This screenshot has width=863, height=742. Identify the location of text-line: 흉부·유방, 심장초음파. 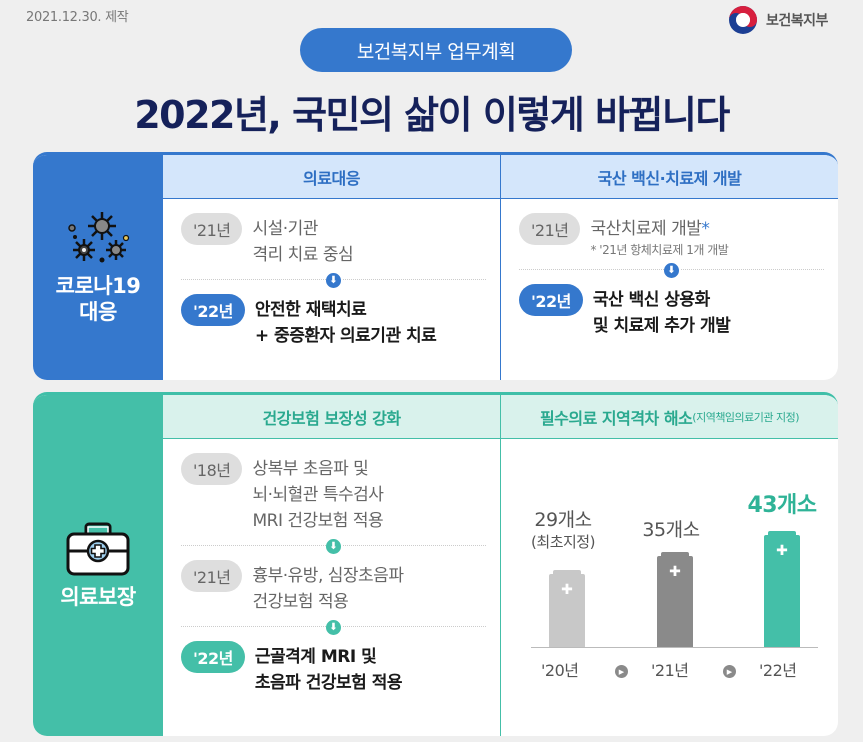
(328, 576).